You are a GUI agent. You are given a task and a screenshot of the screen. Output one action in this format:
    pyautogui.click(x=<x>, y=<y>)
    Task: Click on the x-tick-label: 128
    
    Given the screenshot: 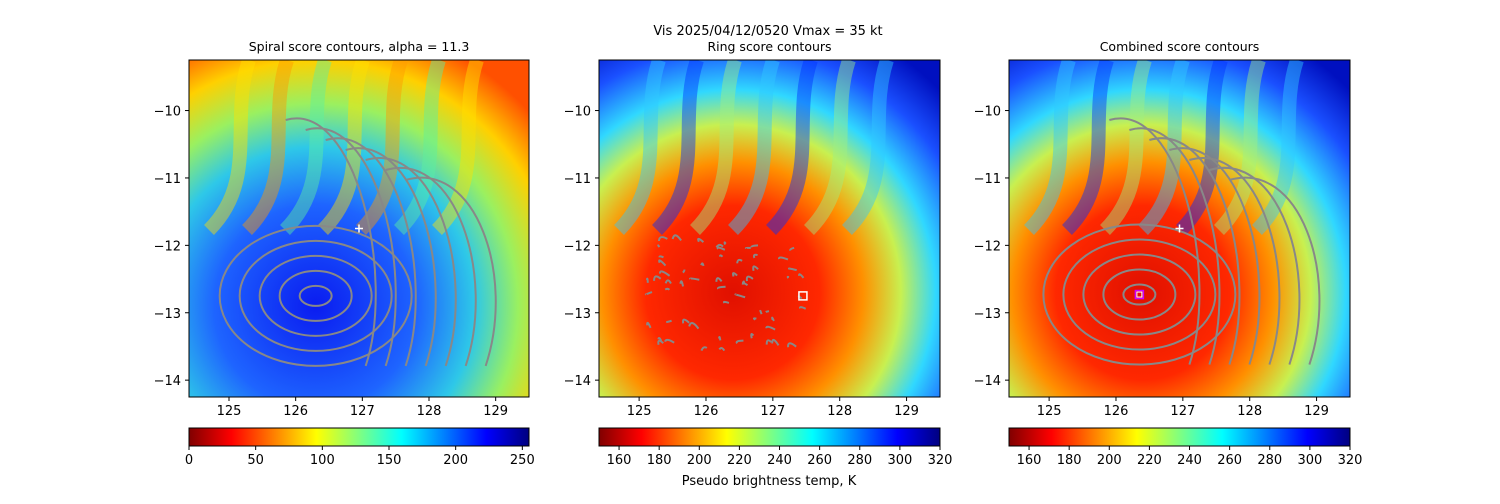 What is the action you would take?
    pyautogui.click(x=429, y=411)
    